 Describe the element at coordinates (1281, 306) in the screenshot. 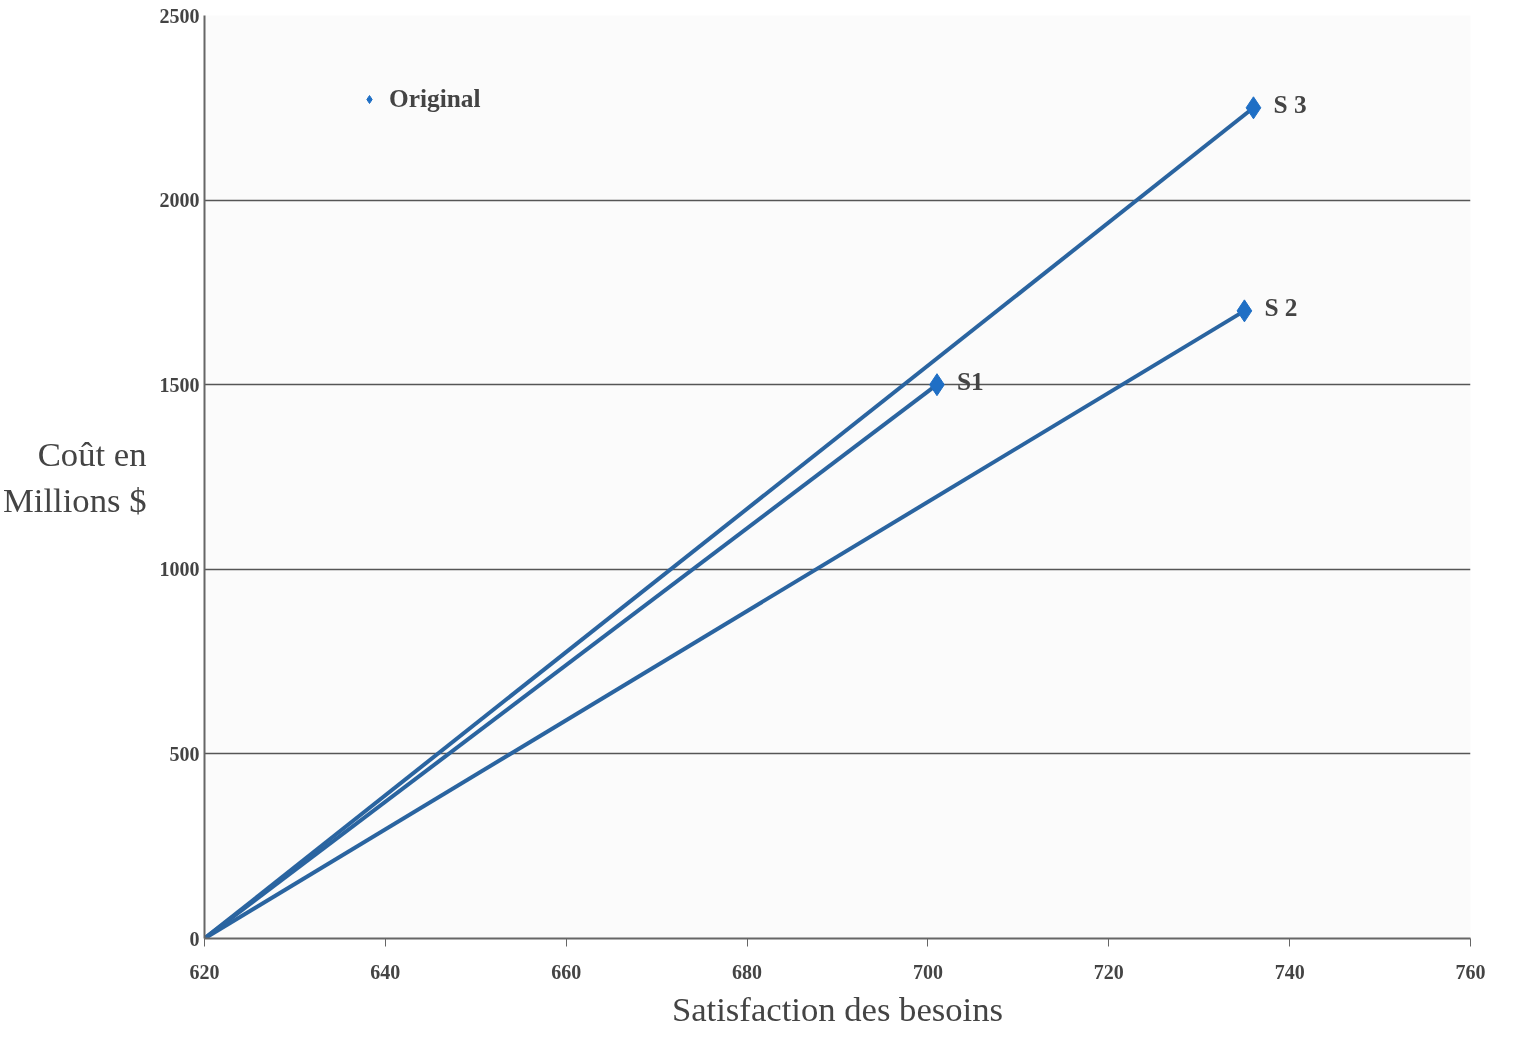

I see `annotation: S 2` at that location.